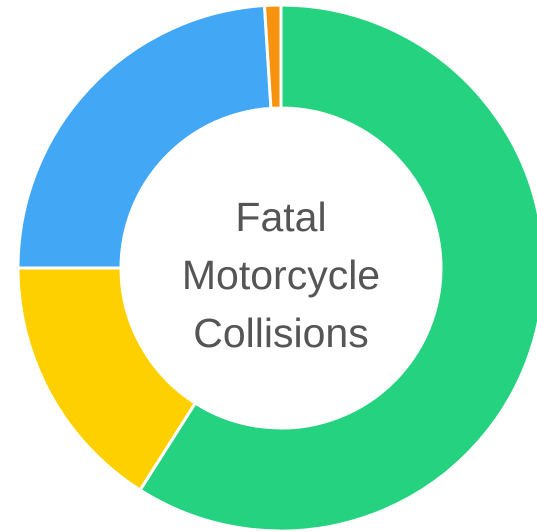 This screenshot has width=537, height=532. I want to click on donut-segment, so click(272, 56).